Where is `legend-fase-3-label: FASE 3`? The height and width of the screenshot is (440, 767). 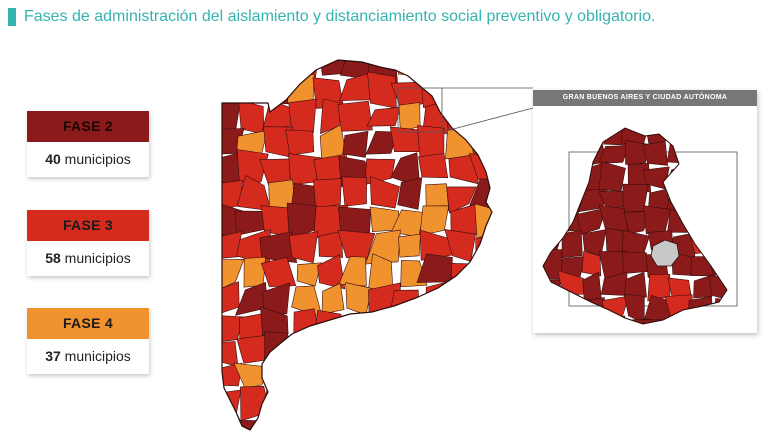 legend-fase-3-label: FASE 3 is located at coordinates (88, 225).